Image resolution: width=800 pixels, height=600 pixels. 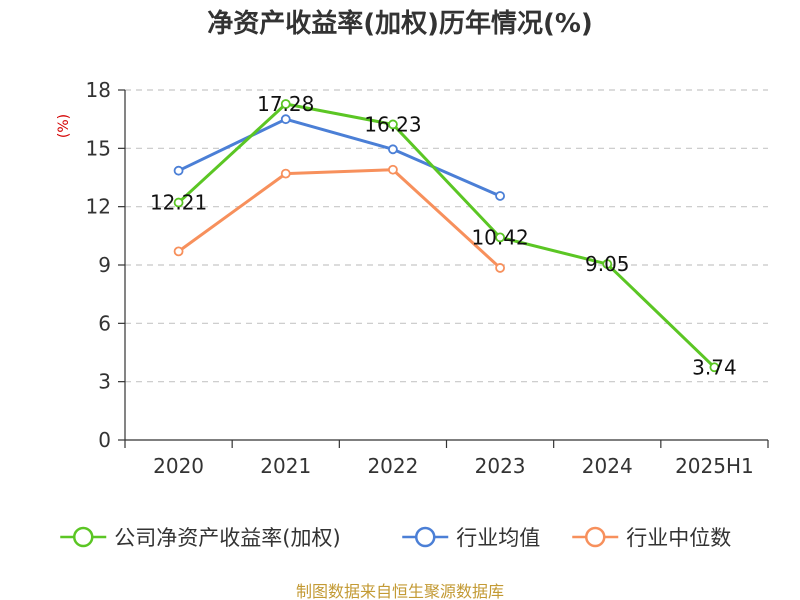 I want to click on y-tick-label: 12, so click(x=98, y=207).